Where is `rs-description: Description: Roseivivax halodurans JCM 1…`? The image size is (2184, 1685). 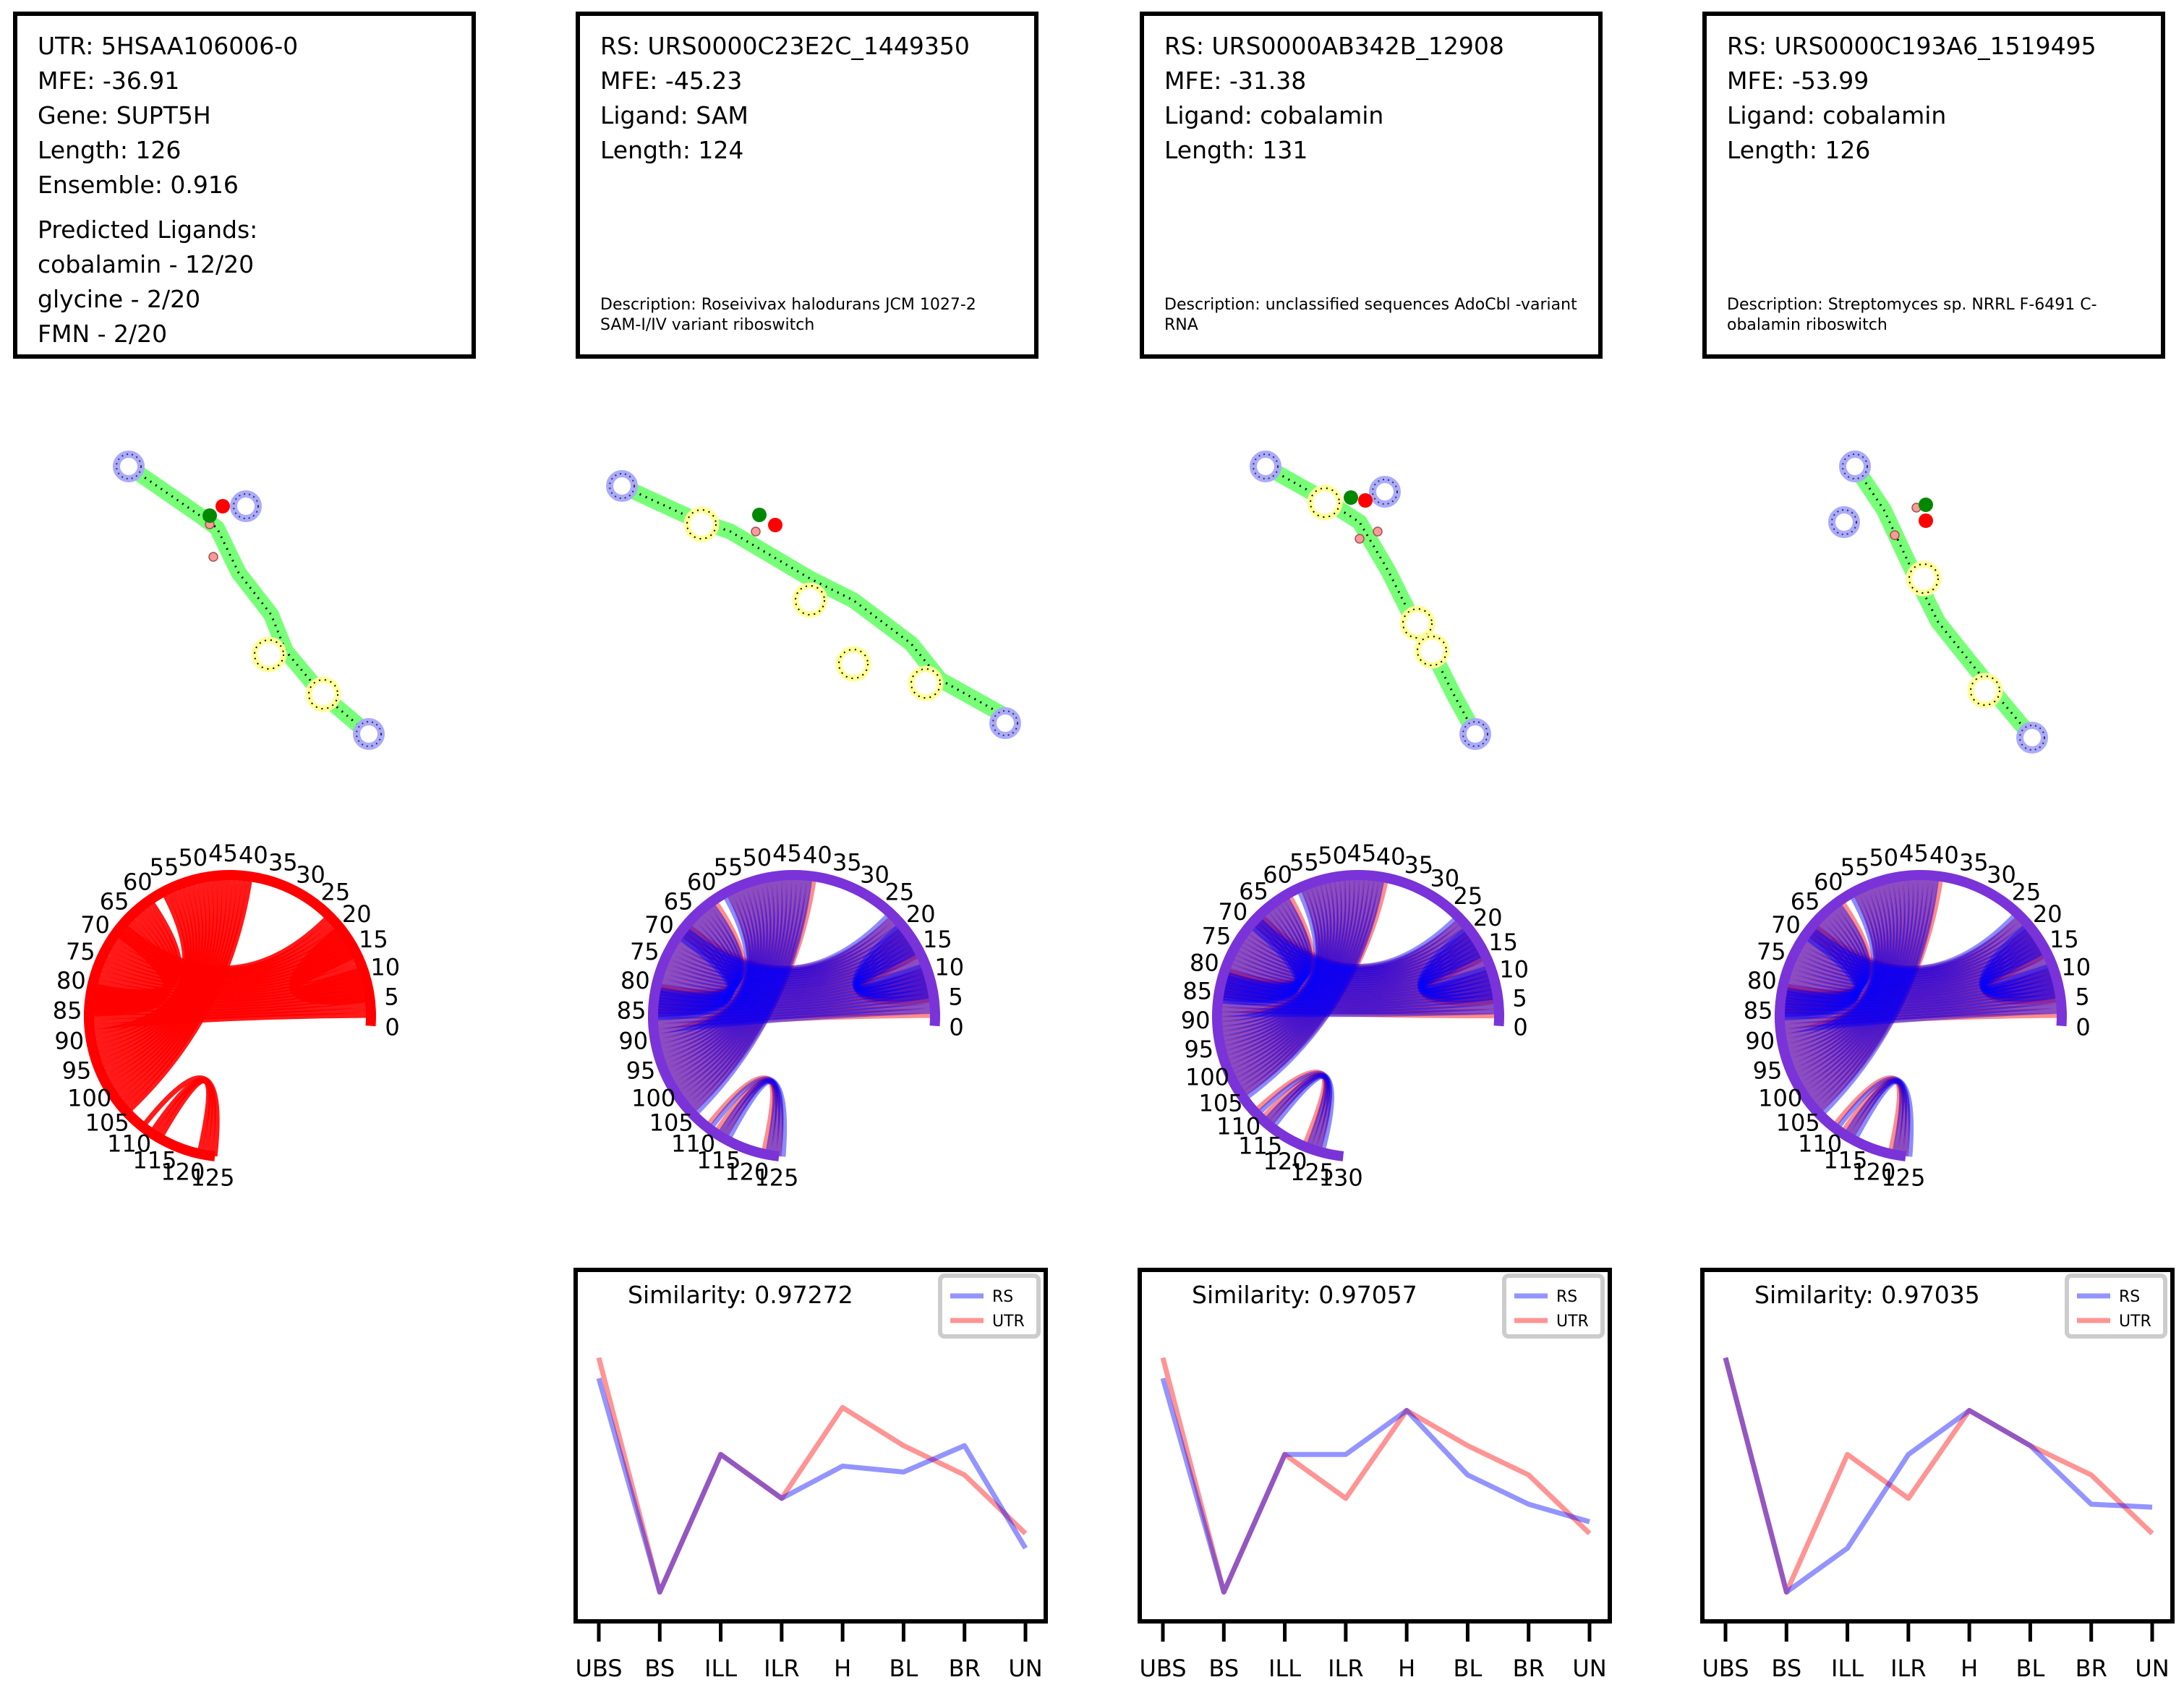 rs-description: Description: Roseivivax halodurans JCM 1… is located at coordinates (788, 315).